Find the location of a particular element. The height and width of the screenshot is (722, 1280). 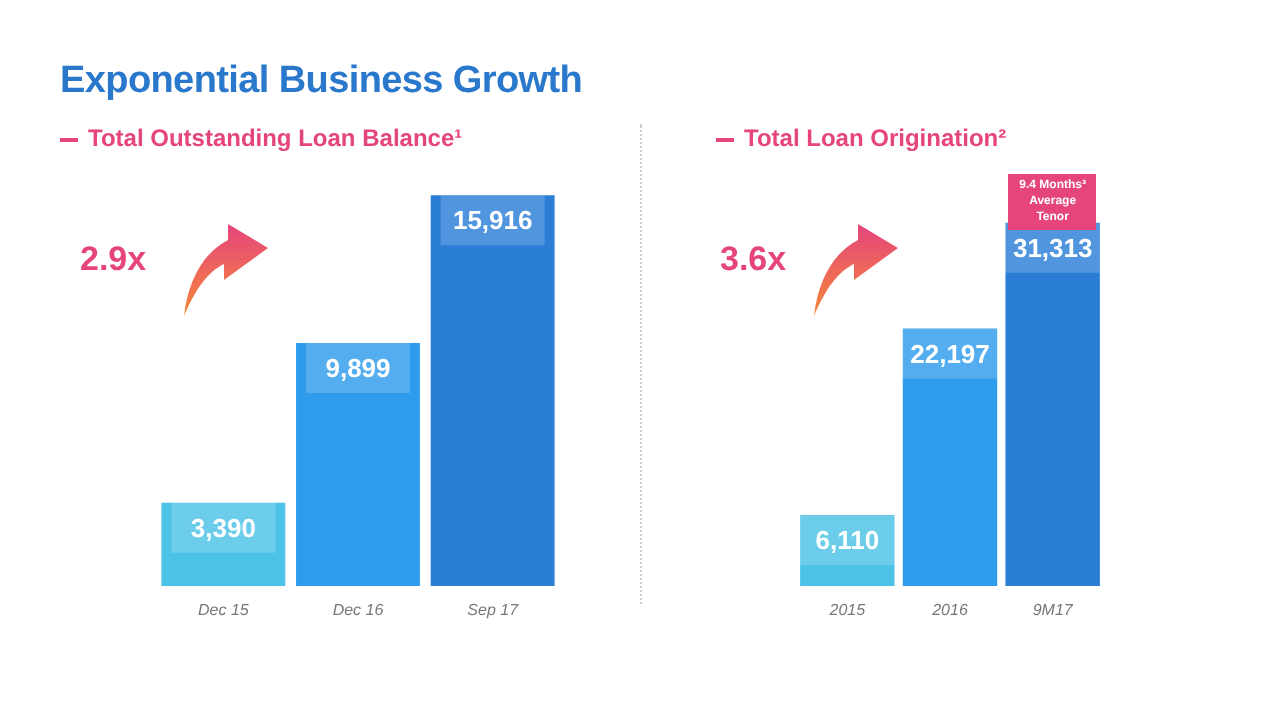

data-label: 6,110 is located at coordinates (847, 540).